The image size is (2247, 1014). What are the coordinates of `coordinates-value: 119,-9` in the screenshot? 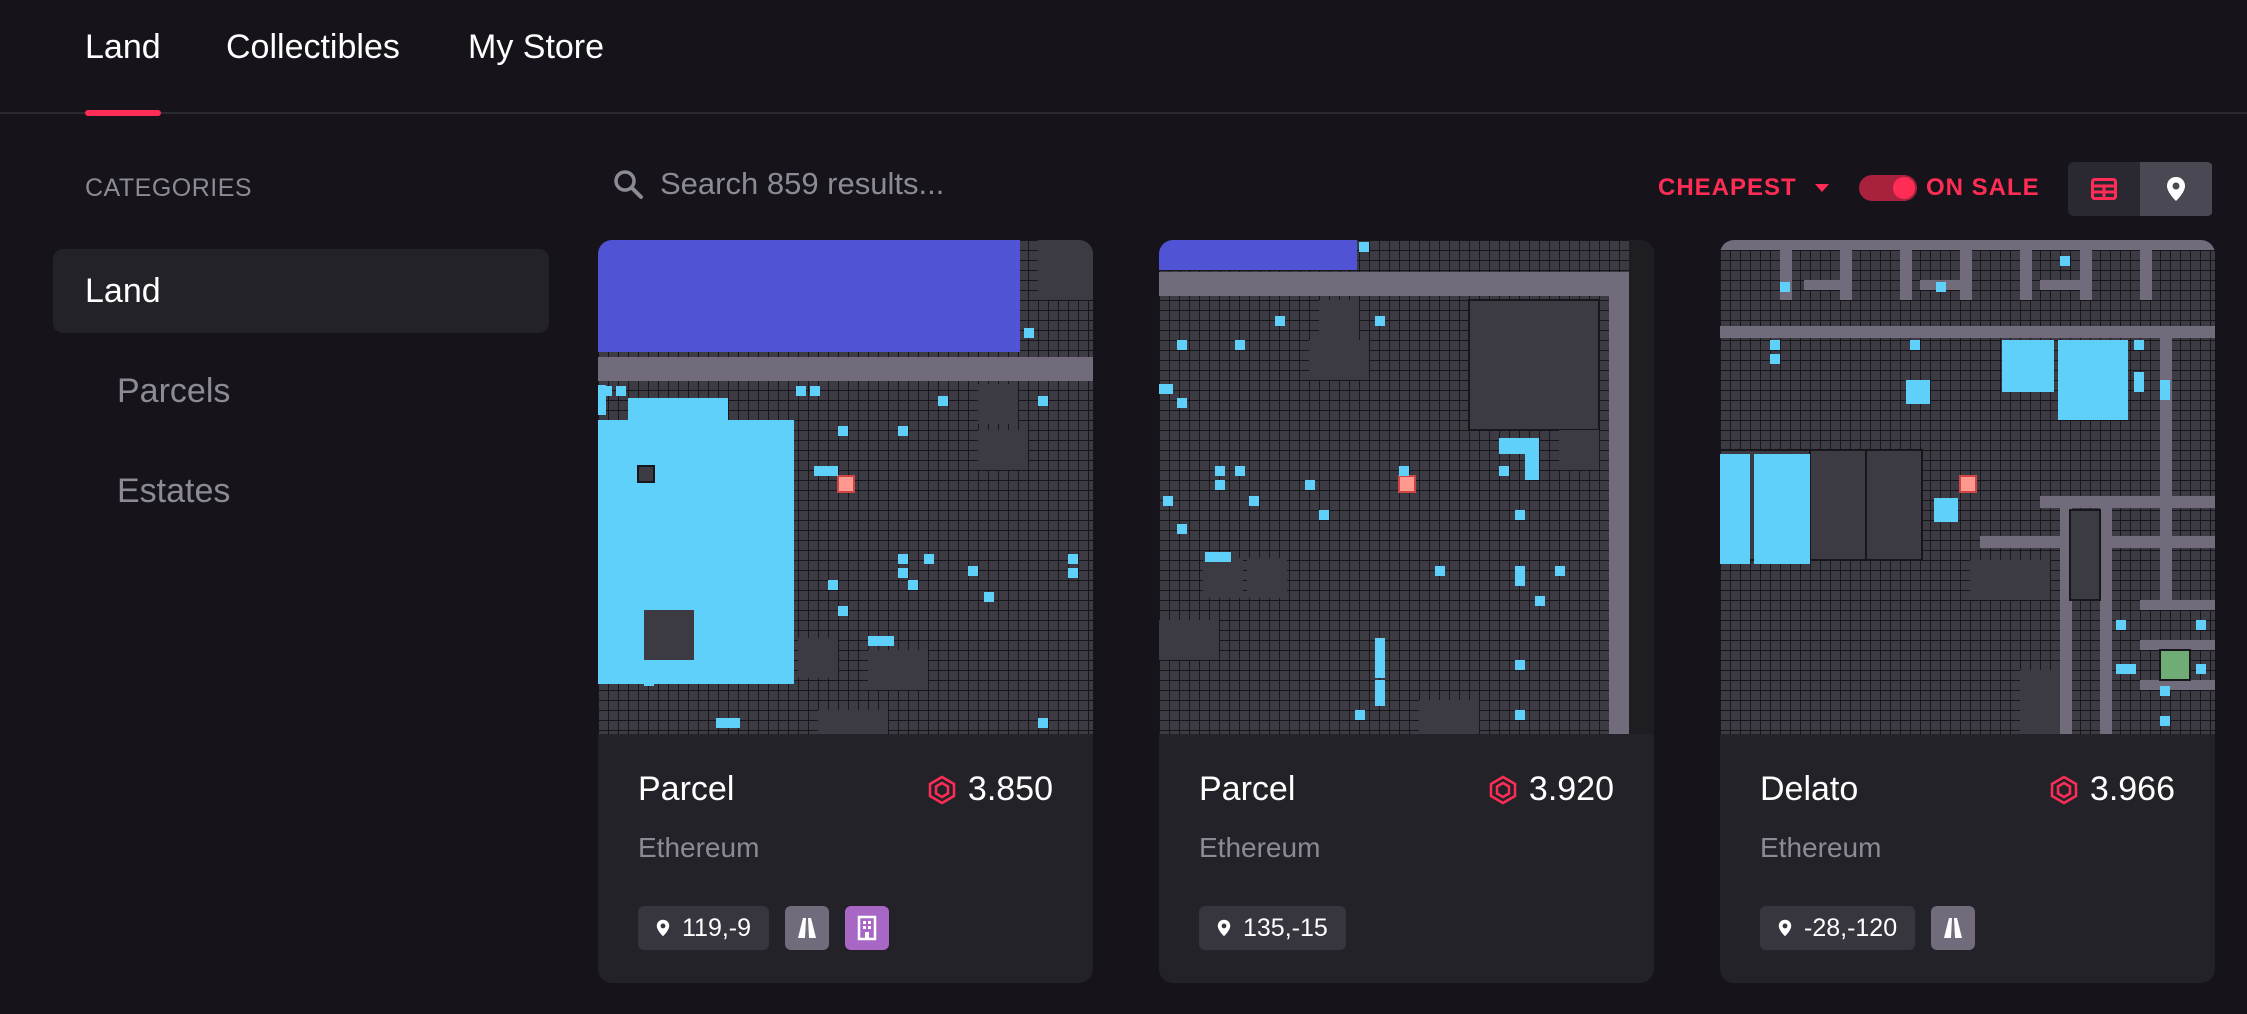 It's located at (717, 927).